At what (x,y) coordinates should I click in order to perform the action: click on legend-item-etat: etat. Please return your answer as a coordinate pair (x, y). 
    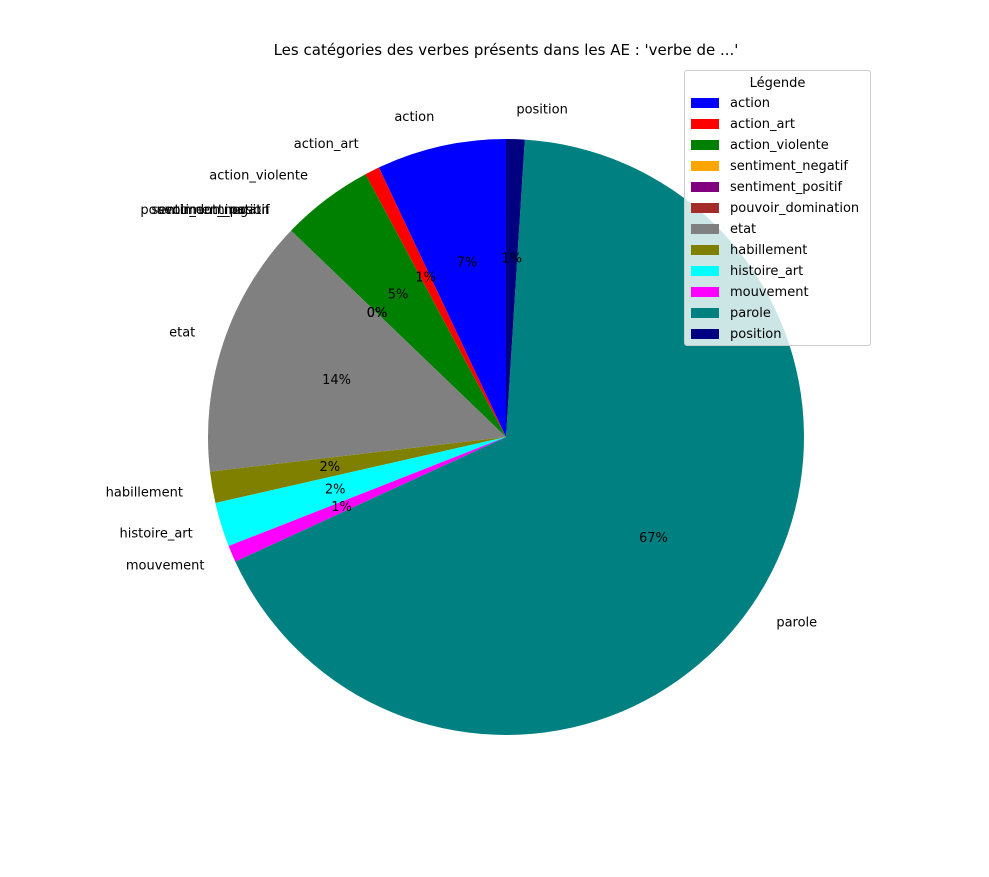
    Looking at the image, I should click on (723, 230).